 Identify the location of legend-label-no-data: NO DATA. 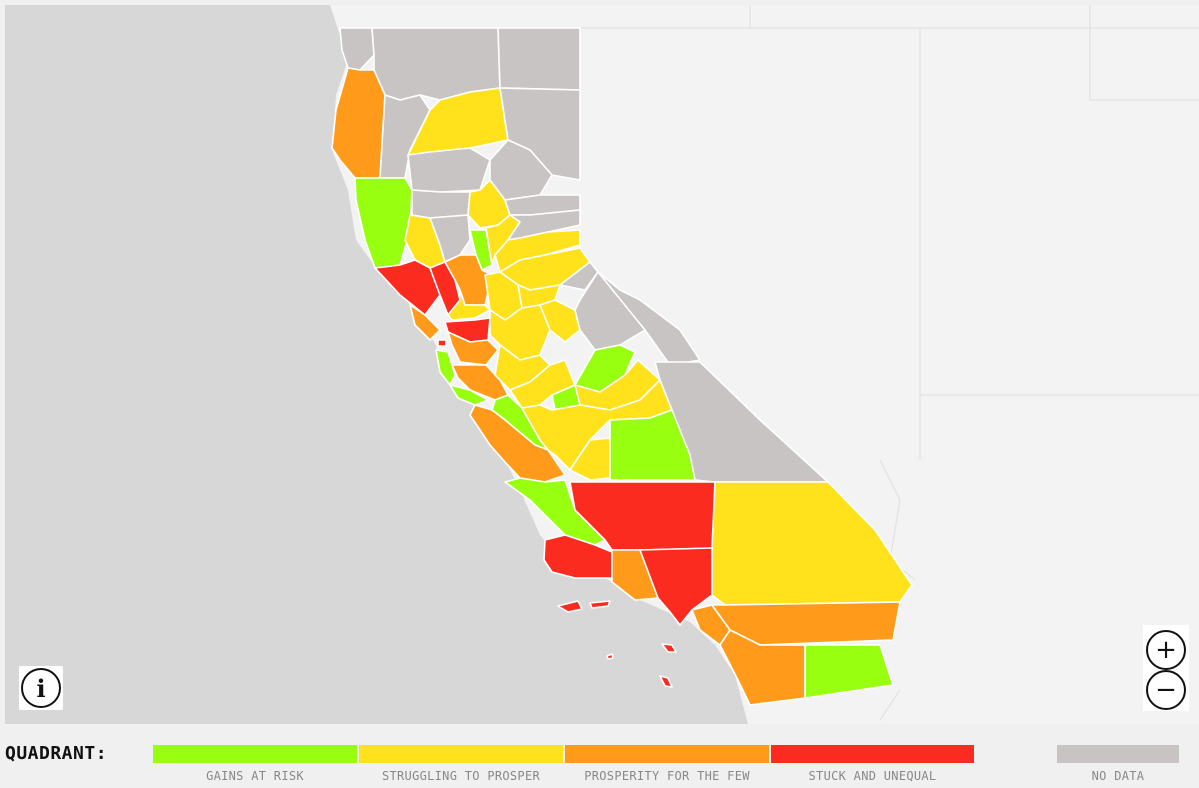
(1118, 776).